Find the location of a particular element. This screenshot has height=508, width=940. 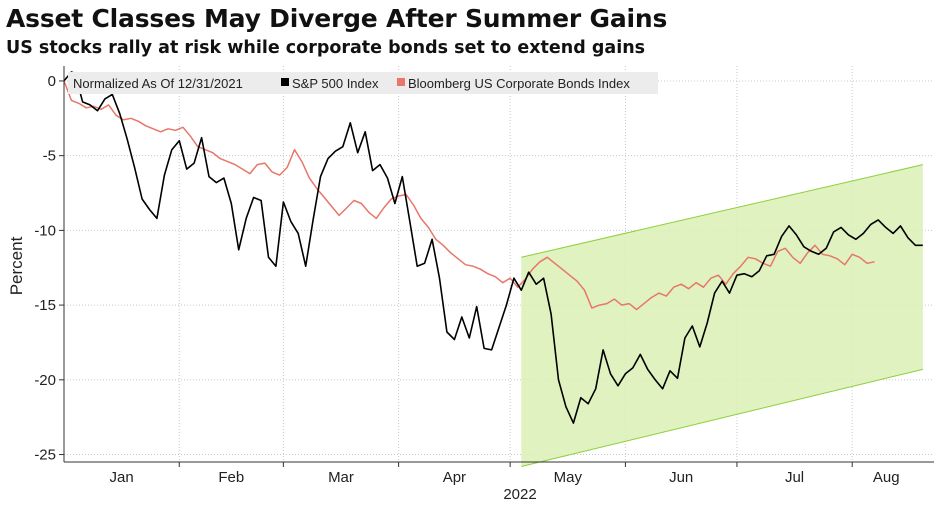

y-tick-label: -10 is located at coordinates (45, 230).